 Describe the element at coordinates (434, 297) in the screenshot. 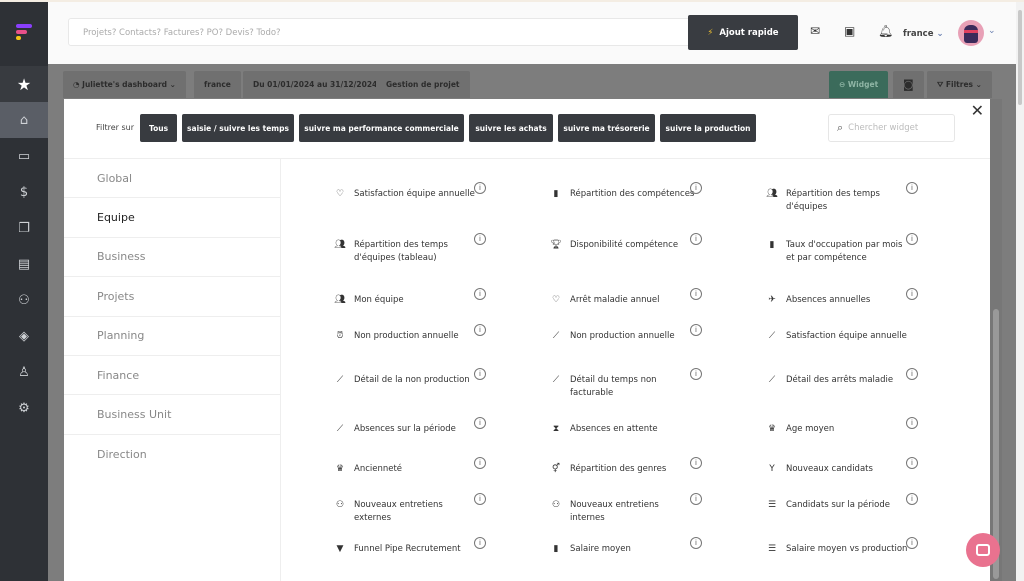

I see `widget-item: 👥︎ Mon équipe i` at that location.